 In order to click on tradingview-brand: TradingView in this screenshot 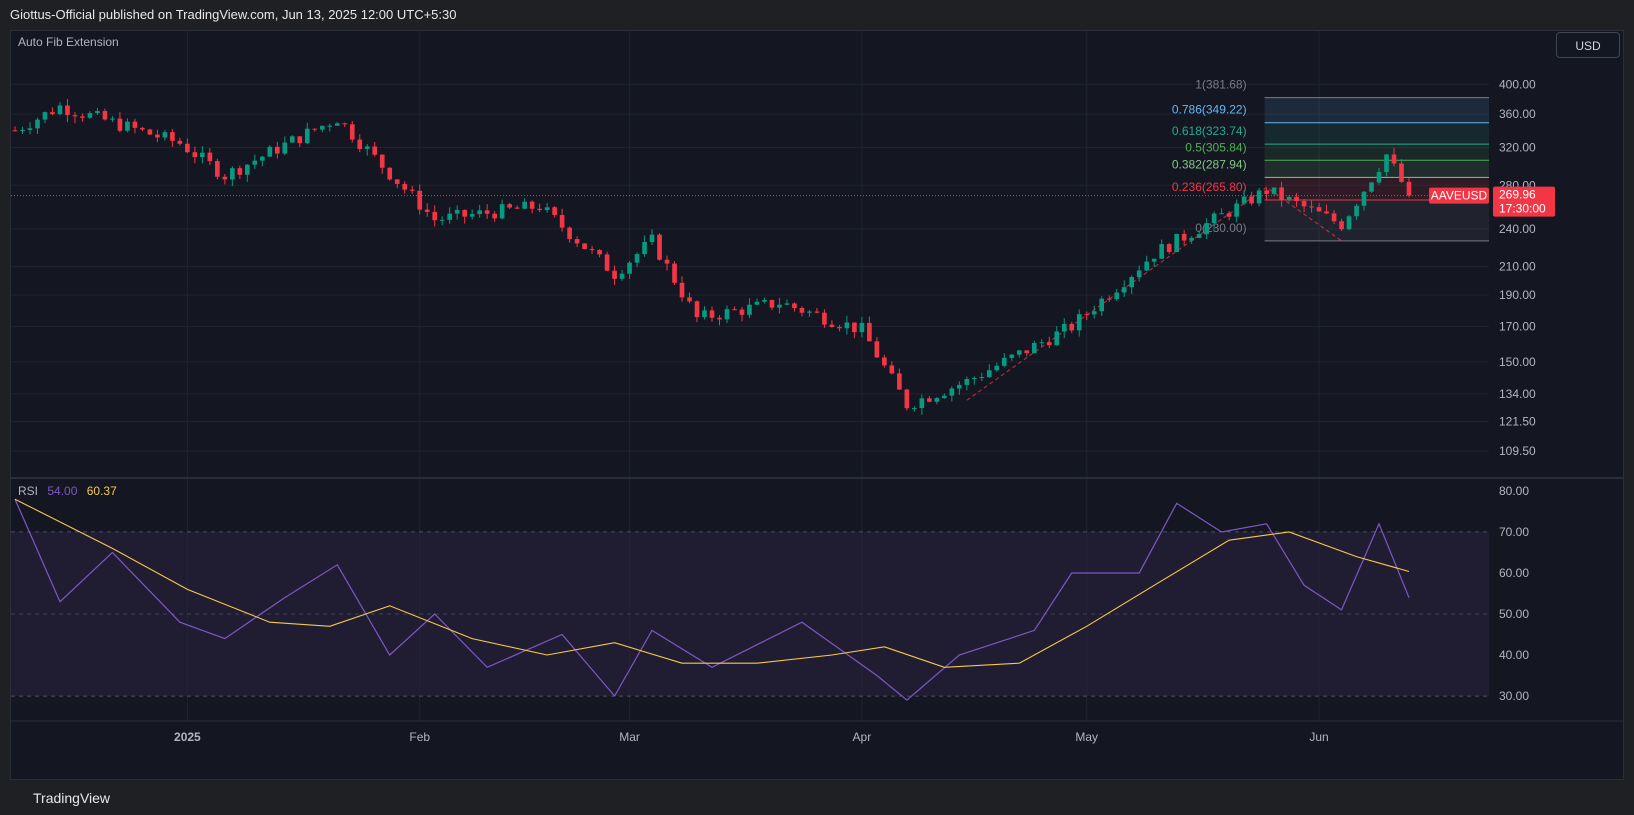, I will do `click(72, 798)`.